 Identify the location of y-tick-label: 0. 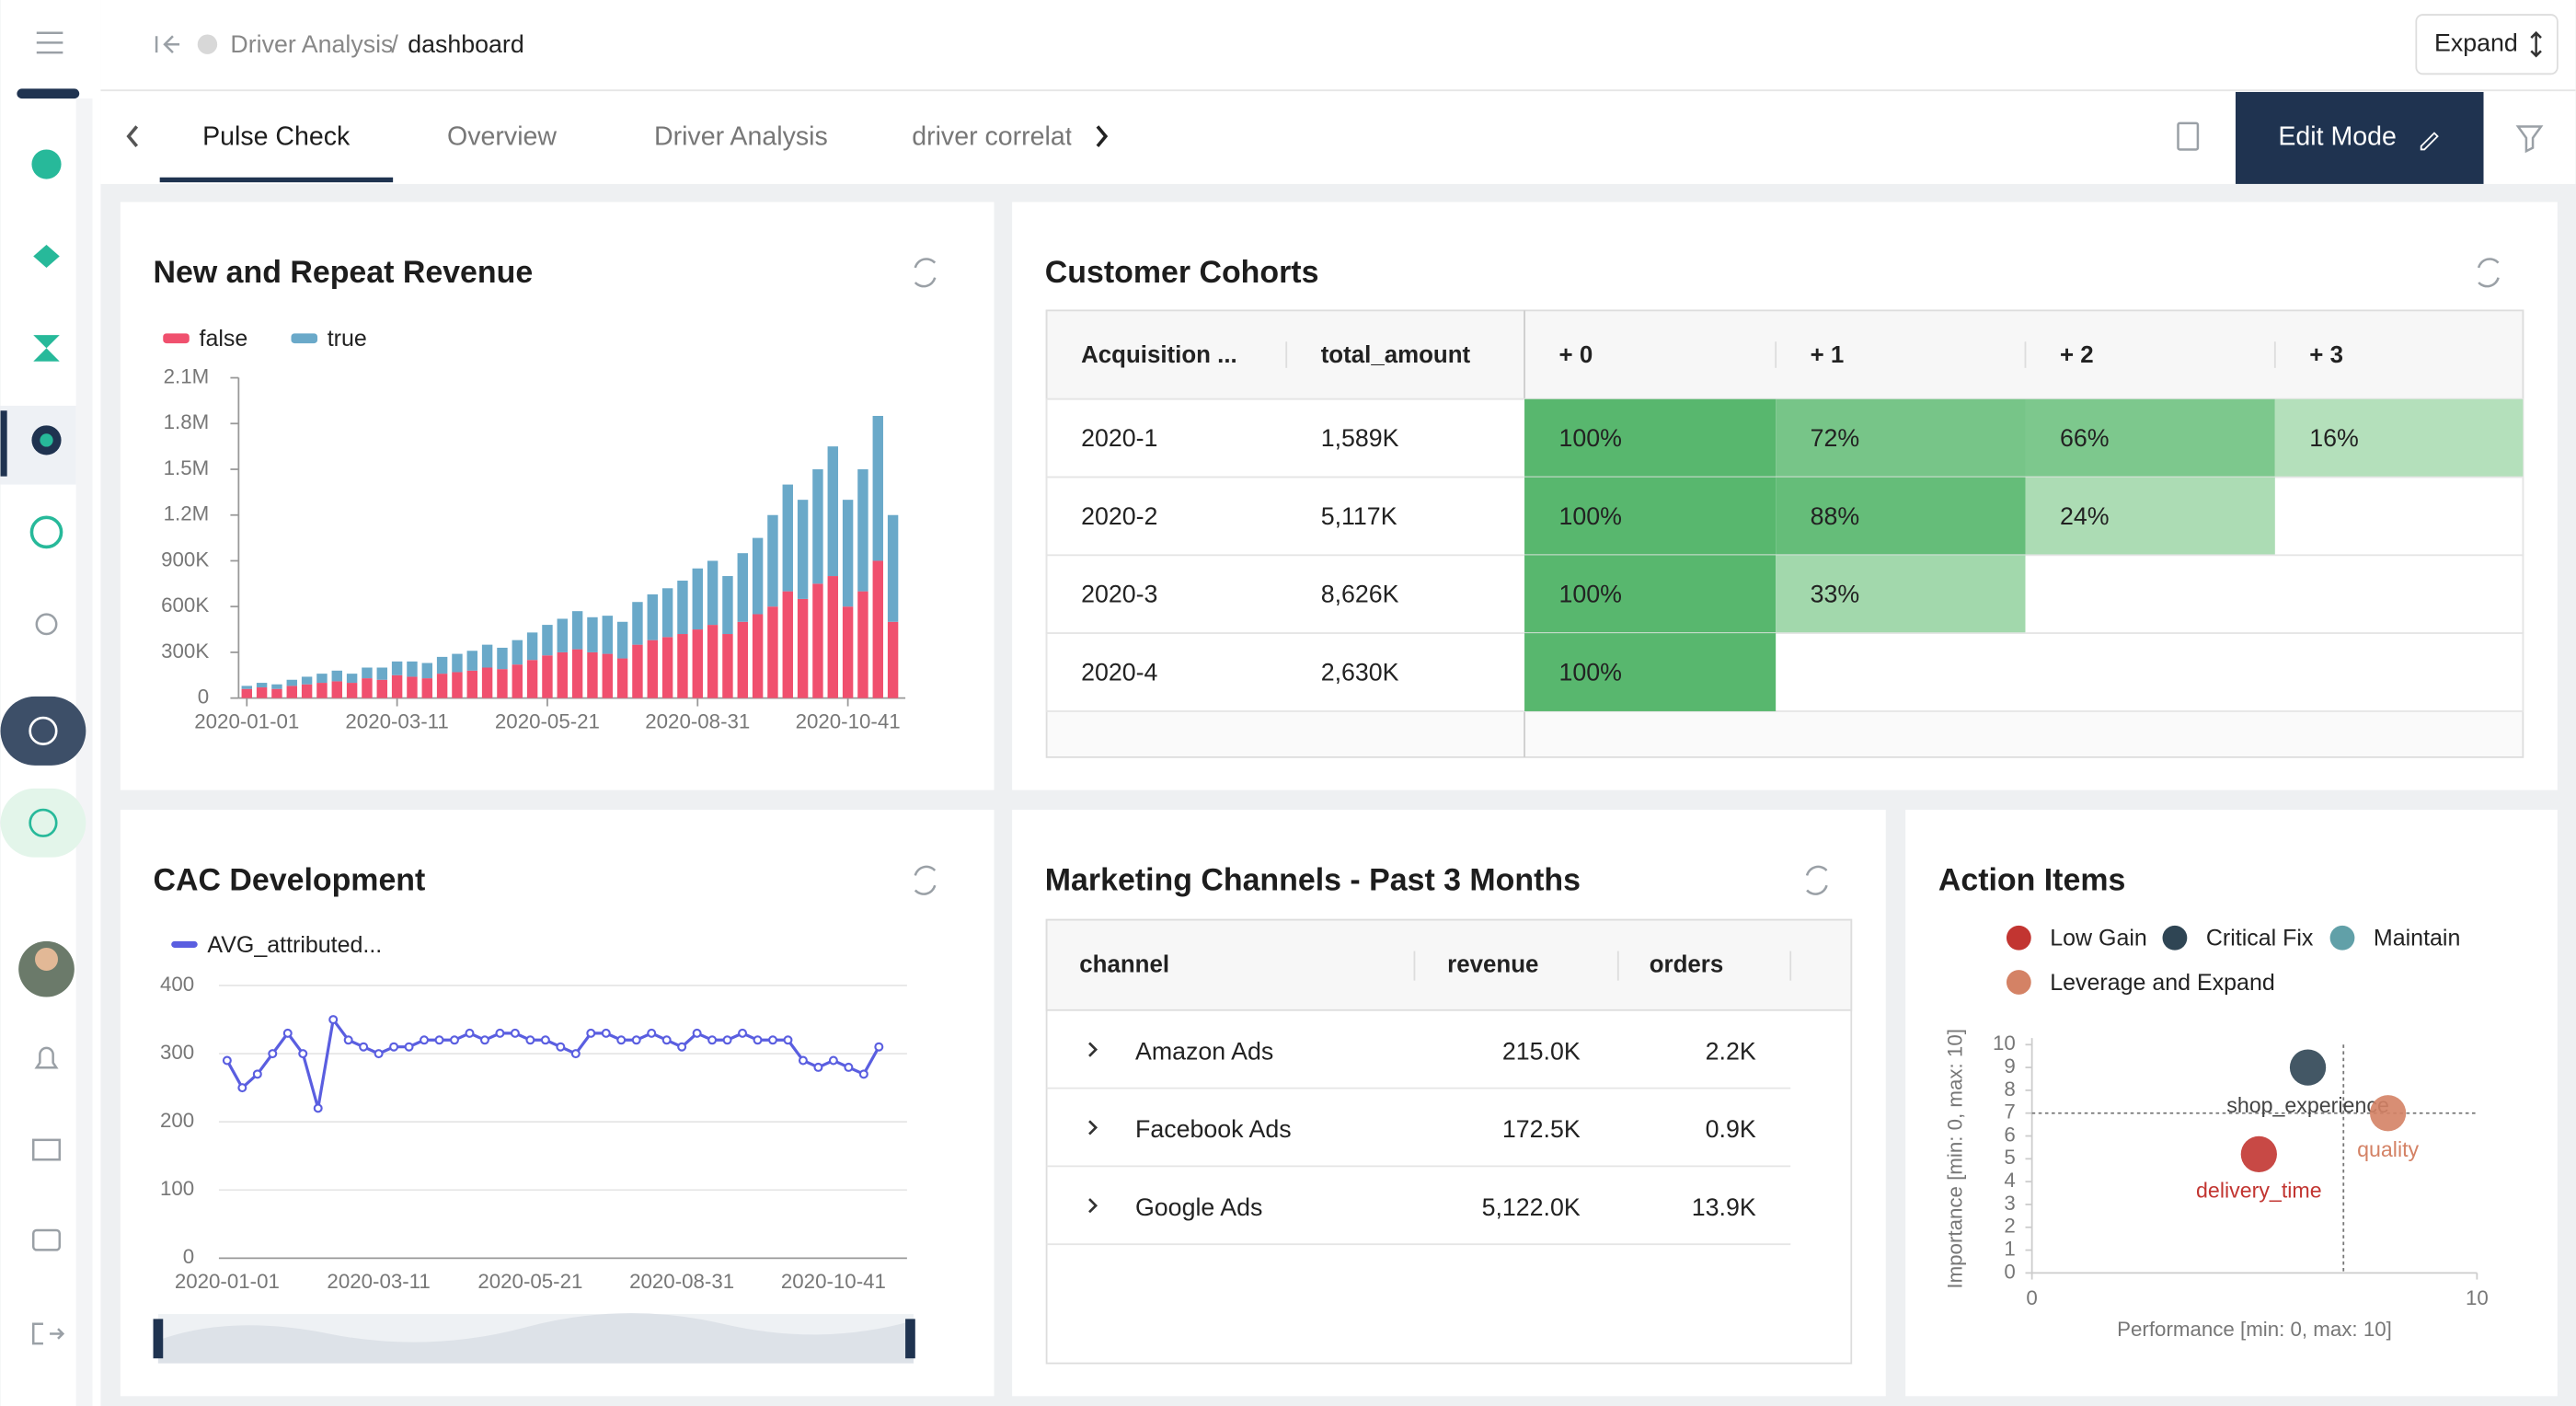
(2009, 1272).